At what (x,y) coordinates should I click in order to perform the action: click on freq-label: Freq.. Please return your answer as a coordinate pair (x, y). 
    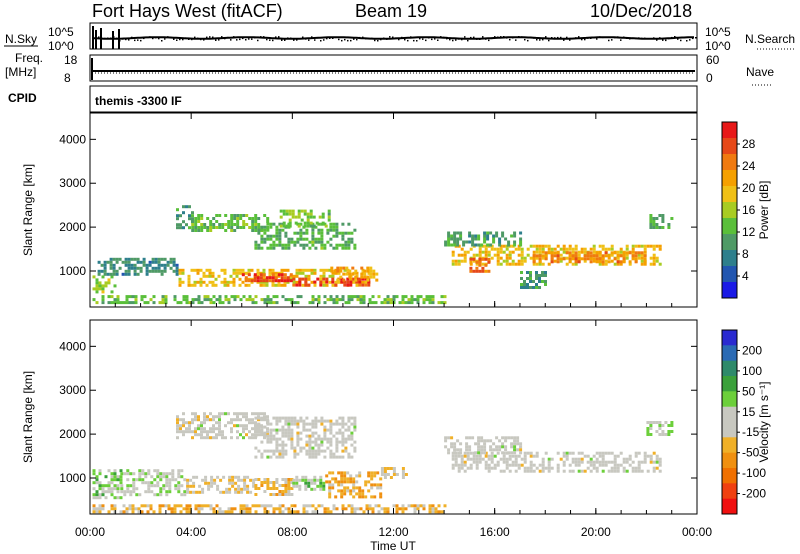
    Looking at the image, I should click on (29, 58).